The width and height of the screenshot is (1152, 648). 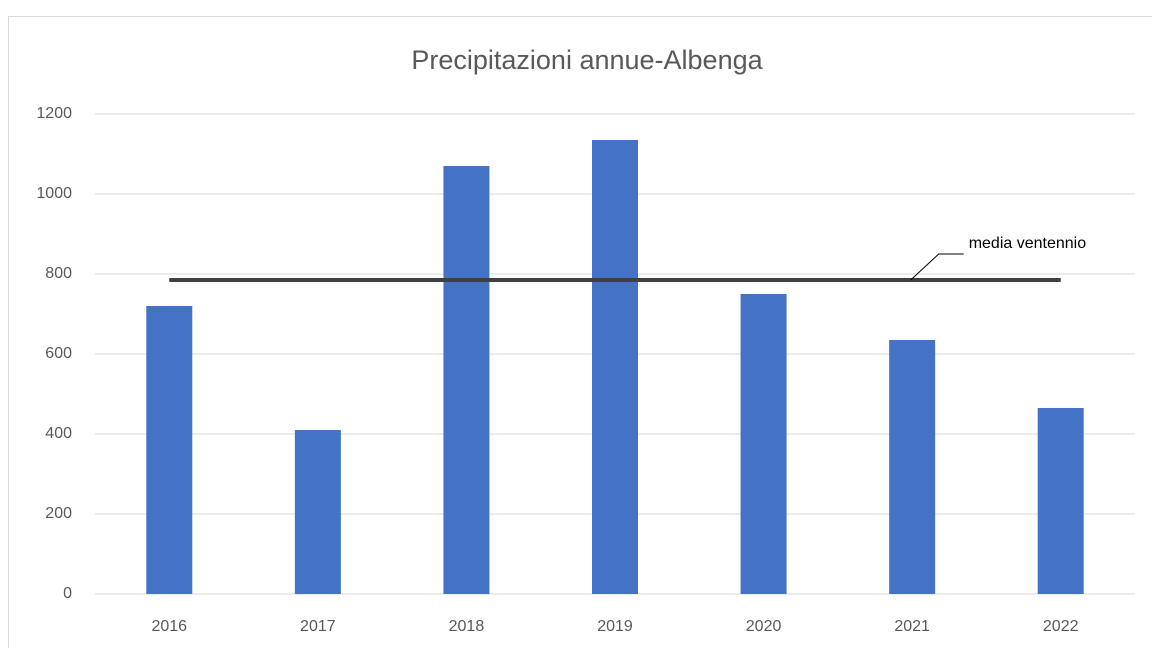 What do you see at coordinates (318, 626) in the screenshot?
I see `x-tick-label: 2017` at bounding box center [318, 626].